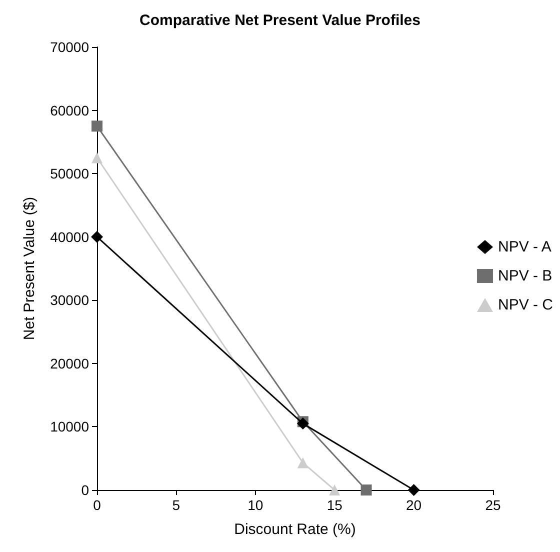  What do you see at coordinates (70, 300) in the screenshot?
I see `y-tick-label: 30000` at bounding box center [70, 300].